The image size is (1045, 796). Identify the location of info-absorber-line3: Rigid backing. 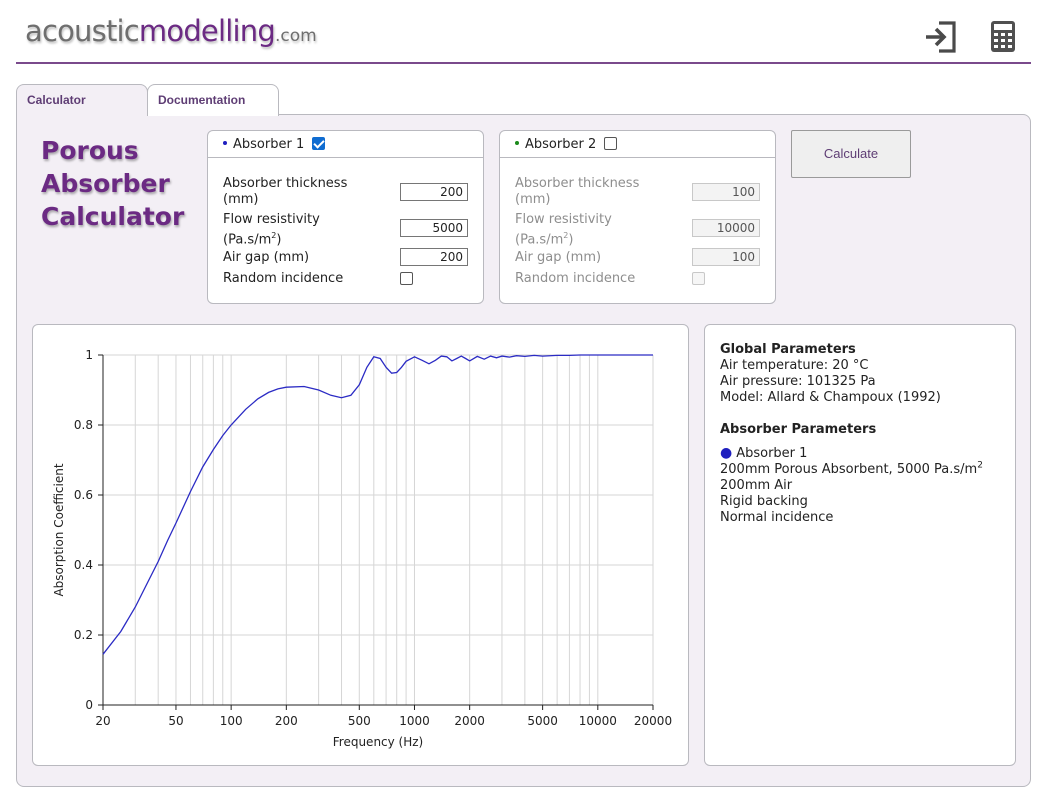
(764, 501).